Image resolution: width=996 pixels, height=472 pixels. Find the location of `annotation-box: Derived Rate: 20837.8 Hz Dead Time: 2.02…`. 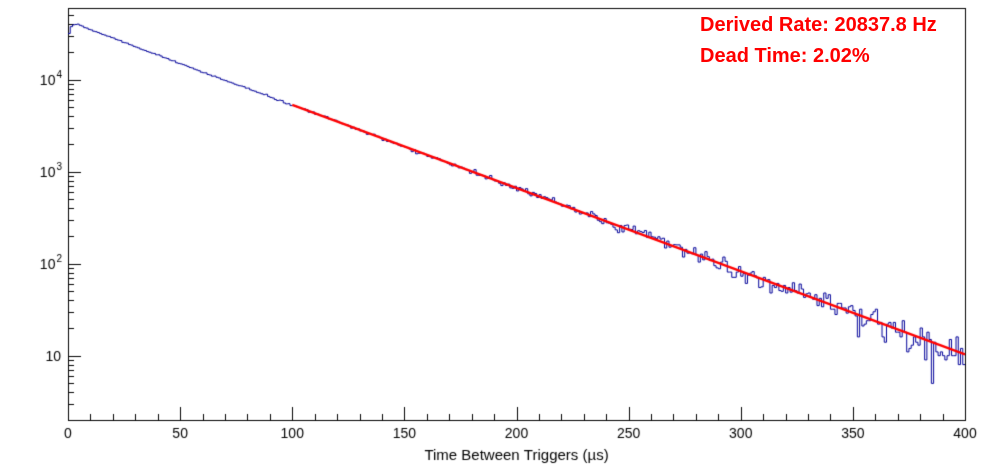

annotation-box: Derived Rate: 20837.8 Hz Dead Time: 2.02… is located at coordinates (818, 41).